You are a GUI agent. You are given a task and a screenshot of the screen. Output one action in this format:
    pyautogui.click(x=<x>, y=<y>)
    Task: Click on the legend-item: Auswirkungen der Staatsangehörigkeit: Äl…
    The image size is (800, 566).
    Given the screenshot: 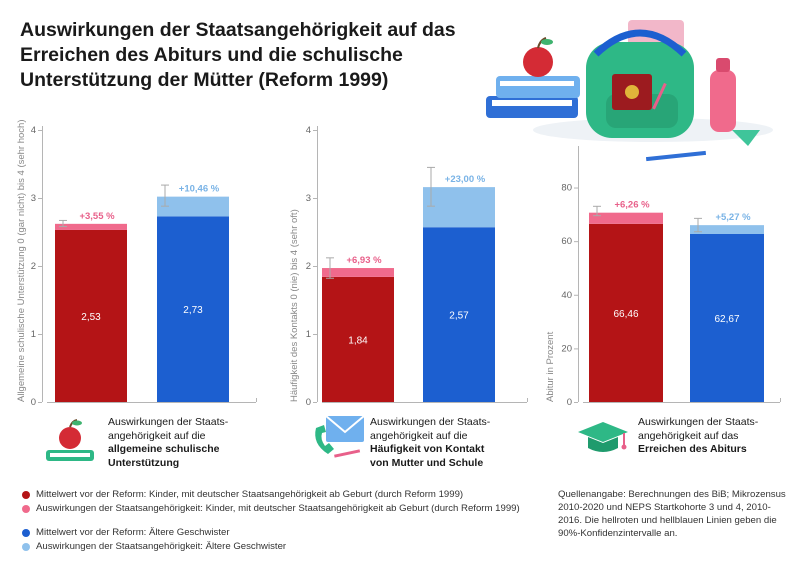 What is the action you would take?
    pyautogui.click(x=271, y=547)
    